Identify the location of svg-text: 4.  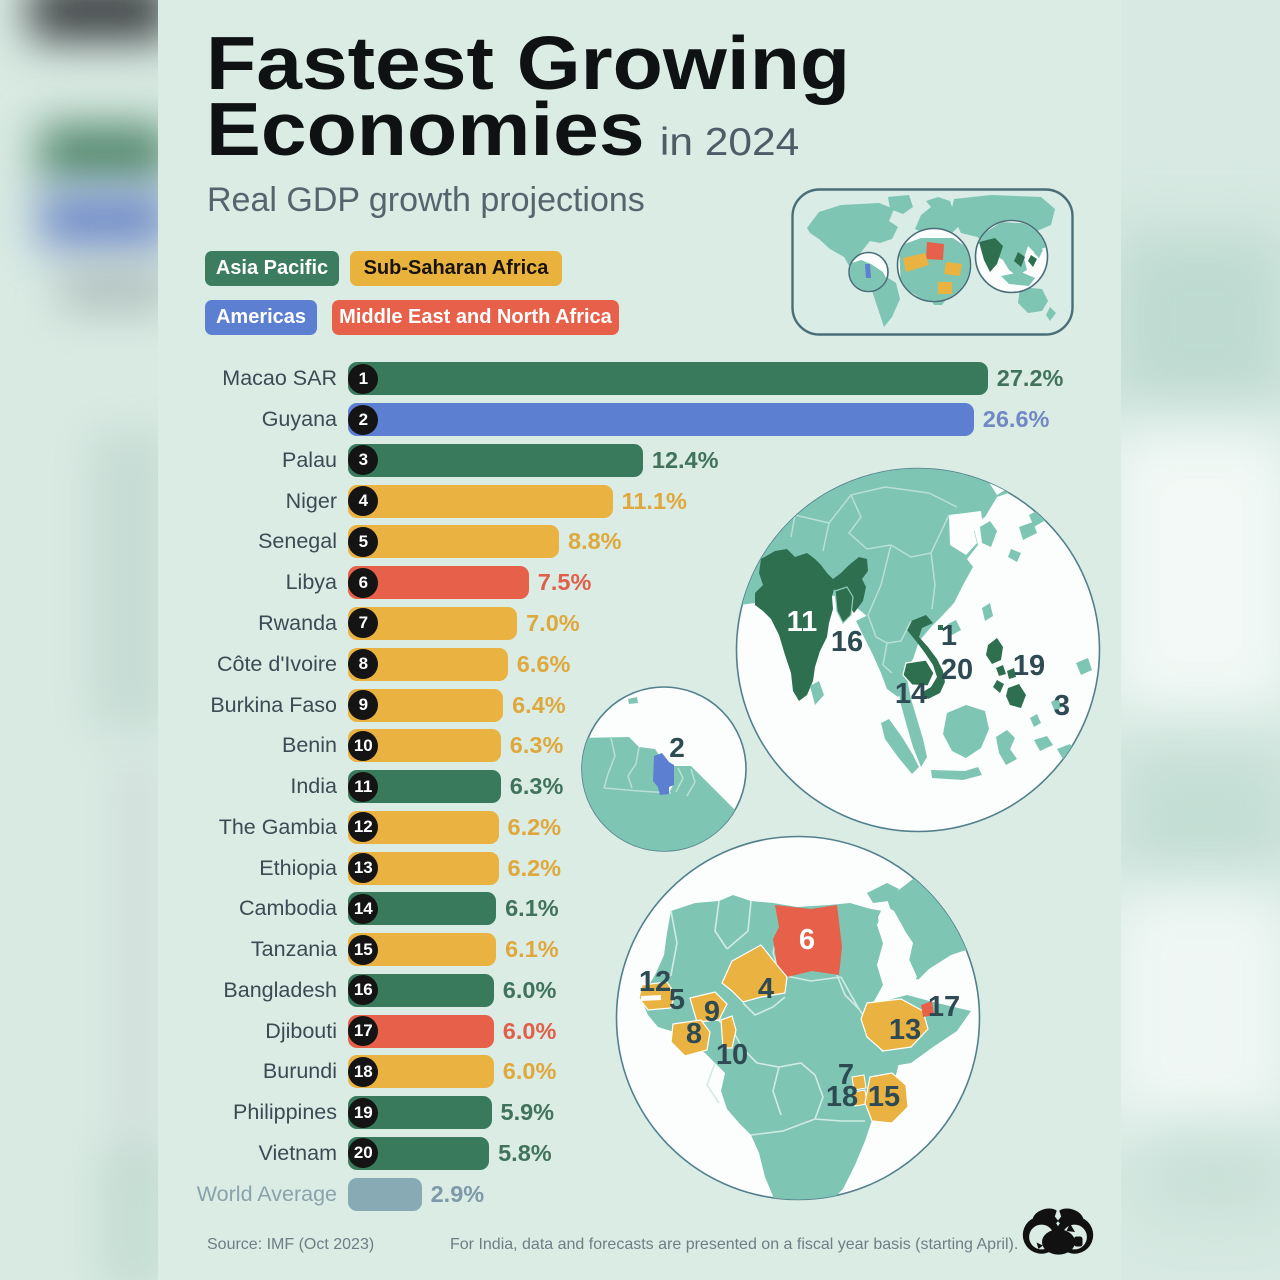
(766, 989).